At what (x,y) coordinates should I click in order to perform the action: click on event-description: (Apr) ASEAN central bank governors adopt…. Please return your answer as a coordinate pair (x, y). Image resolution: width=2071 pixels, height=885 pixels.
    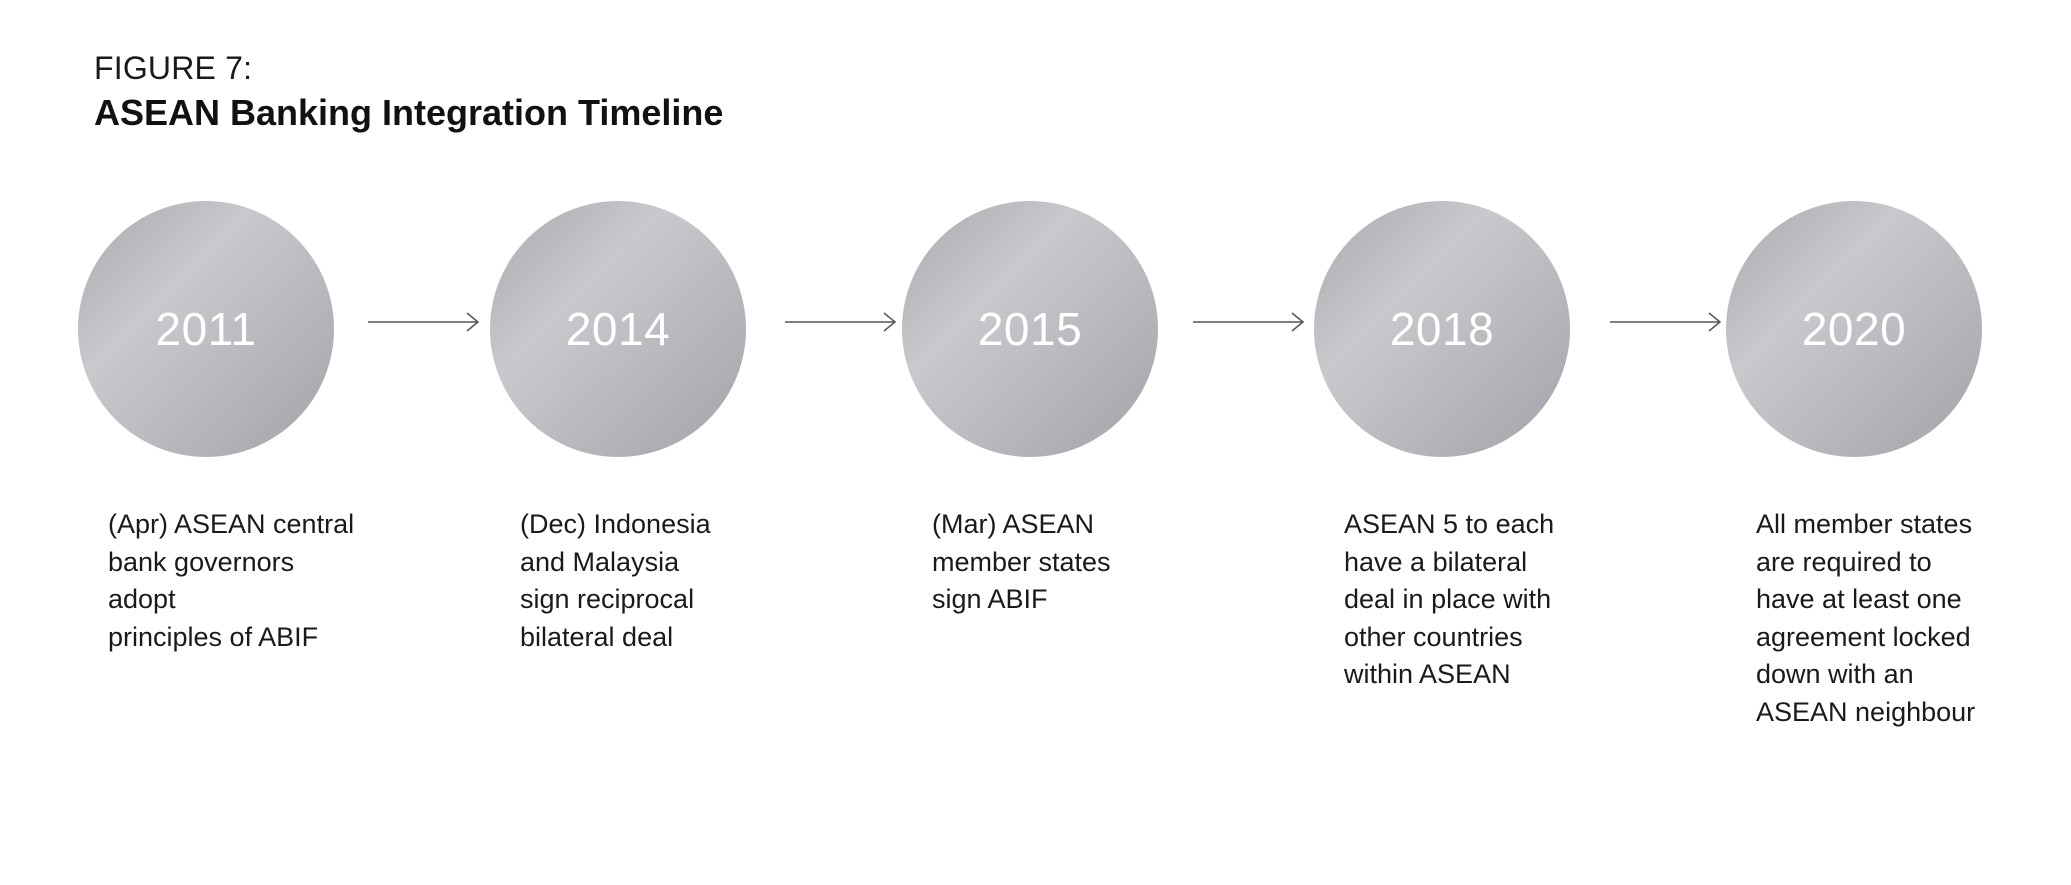
    Looking at the image, I should click on (231, 580).